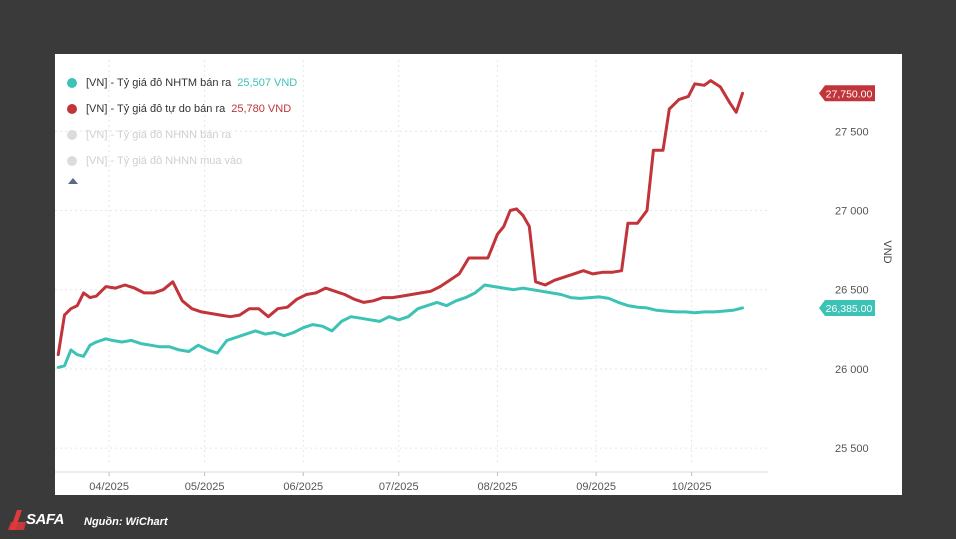 The image size is (956, 539). I want to click on legend-label: [VN] - Tỷ giá đô NHTM bán ra, so click(159, 83).